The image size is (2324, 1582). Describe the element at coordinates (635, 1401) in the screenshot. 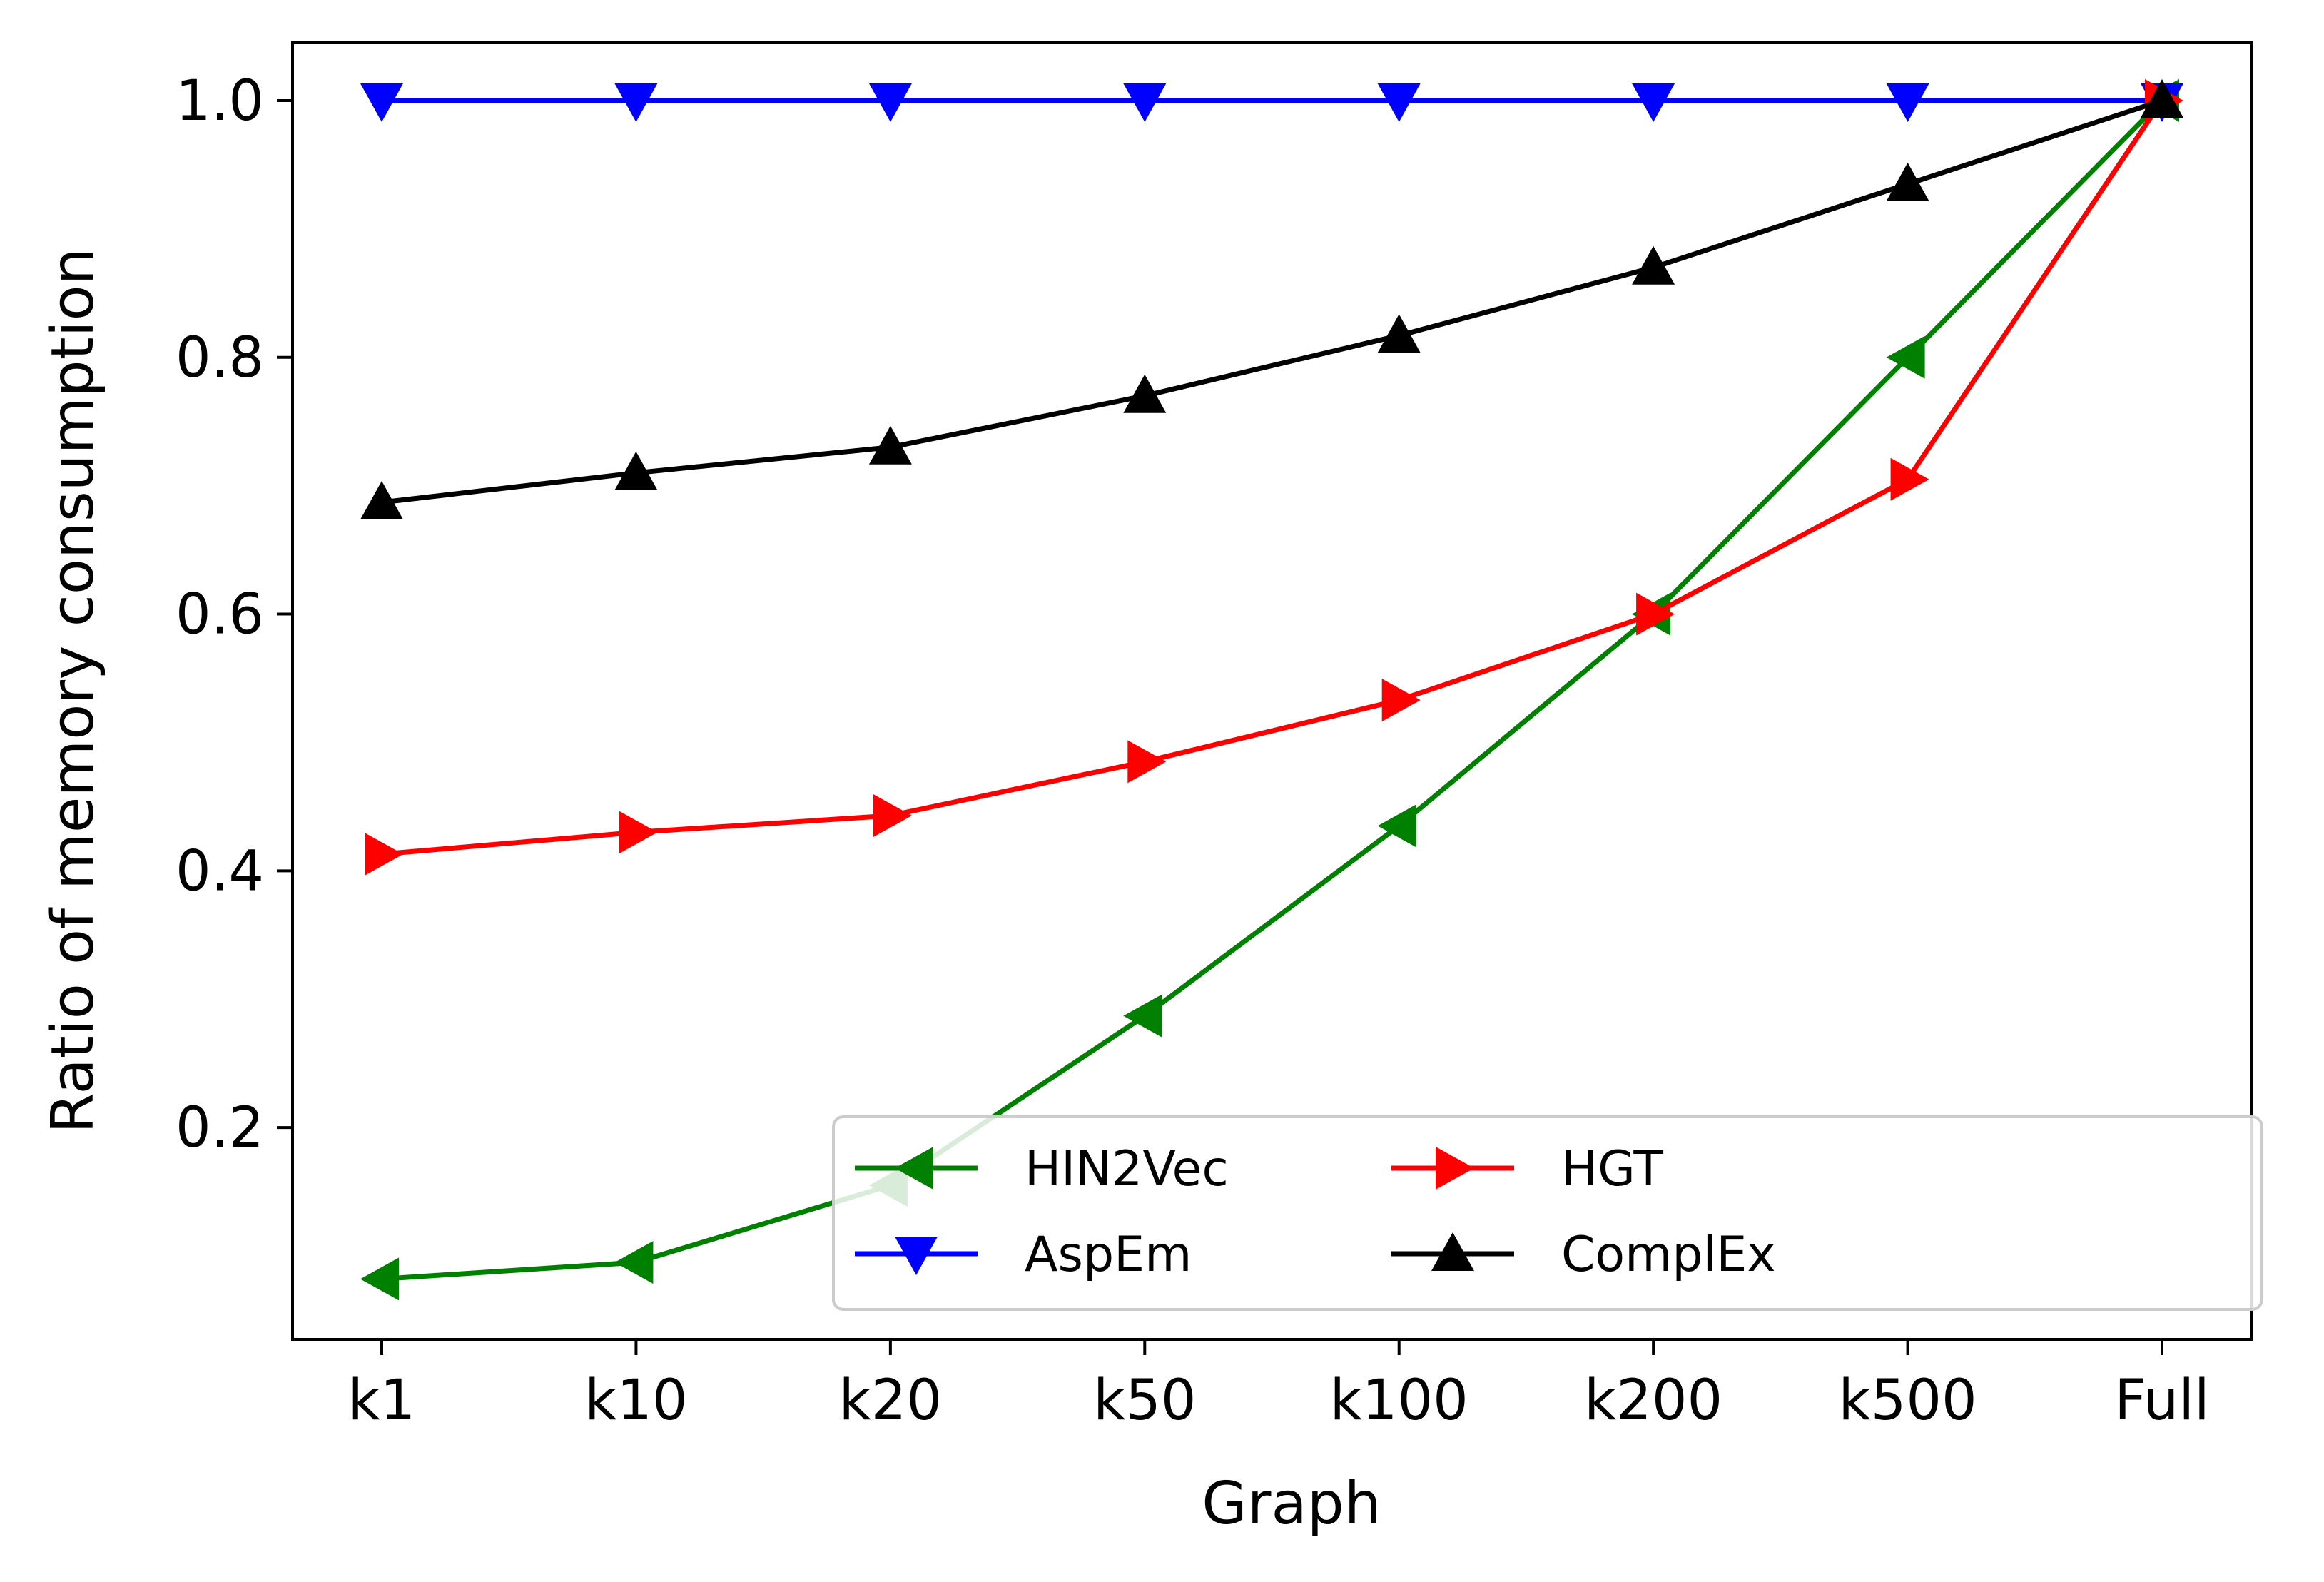

I see `x-tick-label: k10` at that location.